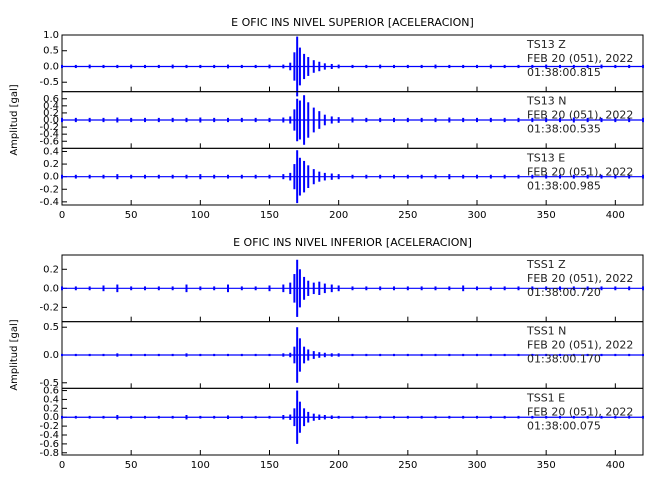 This screenshot has height=500, width=650. Describe the element at coordinates (545, 157) in the screenshot. I see `trace-station: TS13 E` at that location.